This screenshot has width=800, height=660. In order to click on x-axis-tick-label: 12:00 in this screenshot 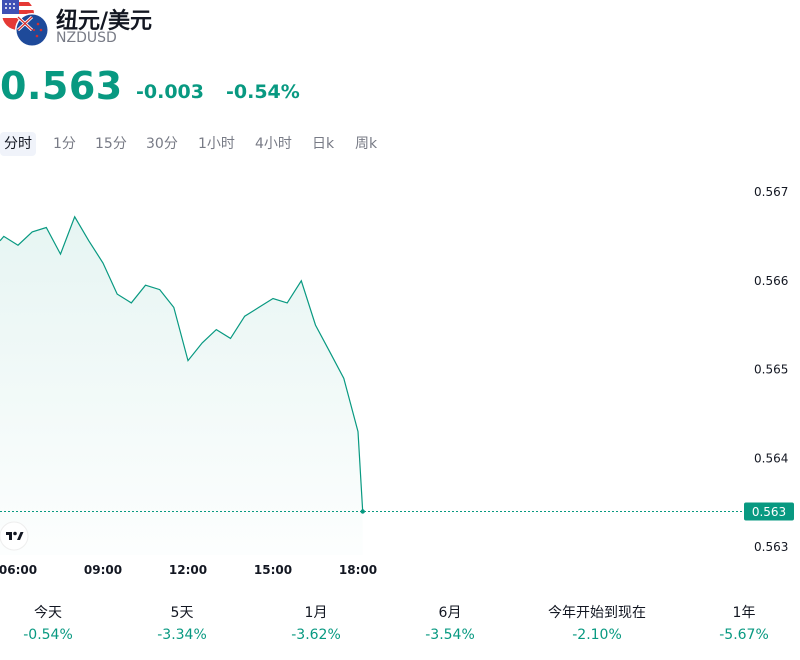, I will do `click(188, 570)`.